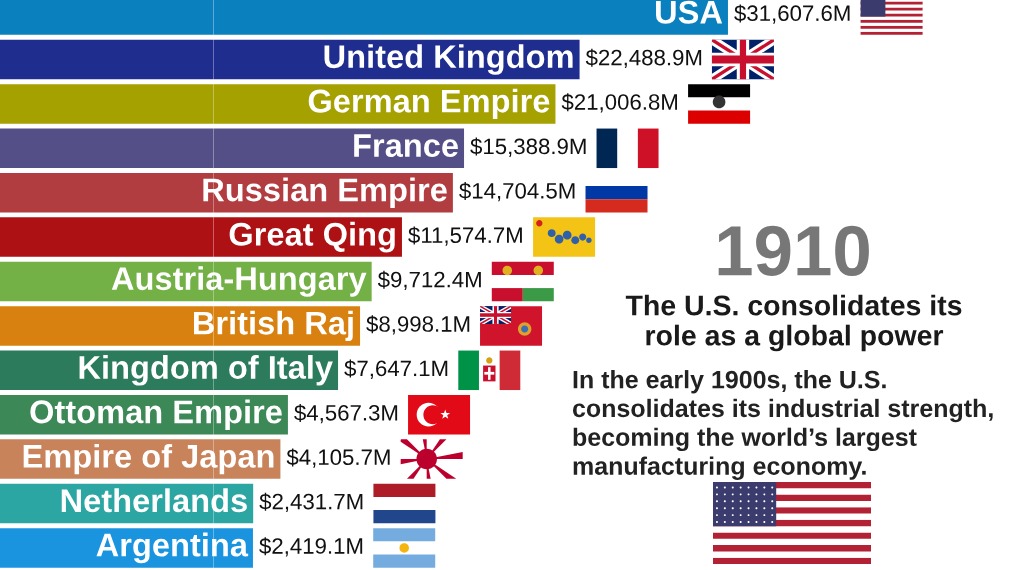 The width and height of the screenshot is (1024, 570). What do you see at coordinates (793, 323) in the screenshot?
I see `annotation: The U.S. consolidates its role as a global power` at bounding box center [793, 323].